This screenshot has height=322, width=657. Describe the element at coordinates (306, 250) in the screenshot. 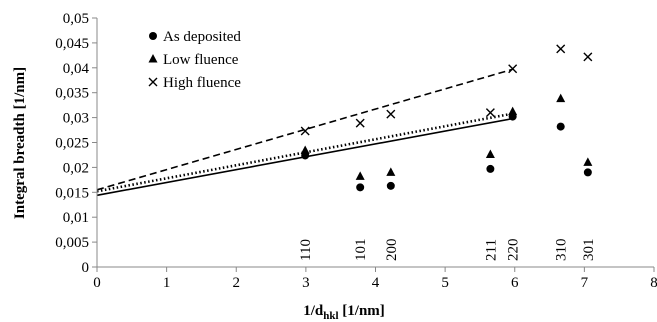

I see `peak-label: 110` at that location.